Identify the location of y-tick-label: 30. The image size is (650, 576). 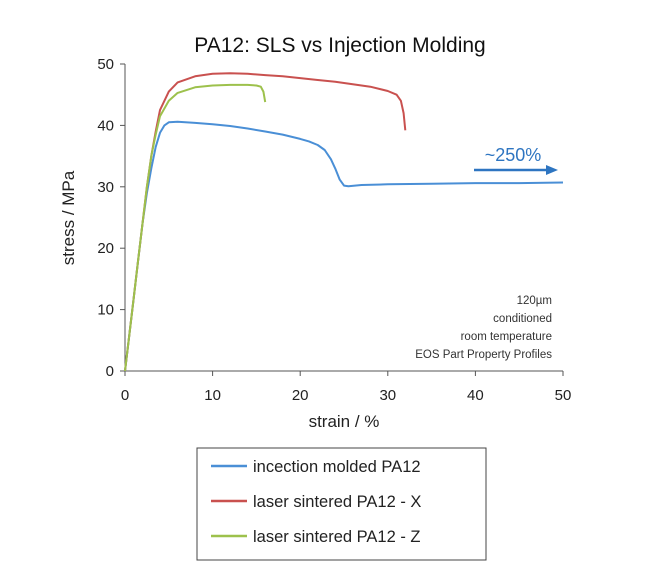
(105, 187).